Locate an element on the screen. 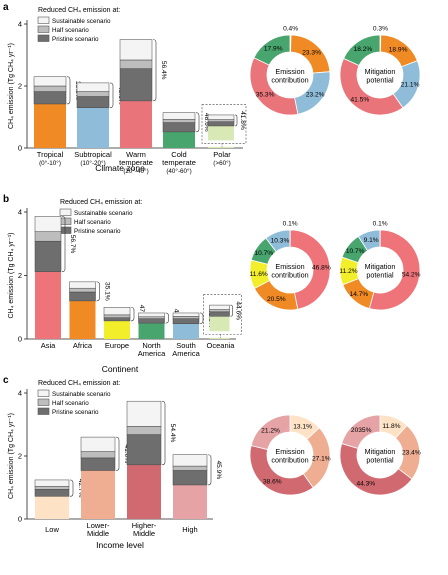  x-tick-label: South America is located at coordinates (186, 349).